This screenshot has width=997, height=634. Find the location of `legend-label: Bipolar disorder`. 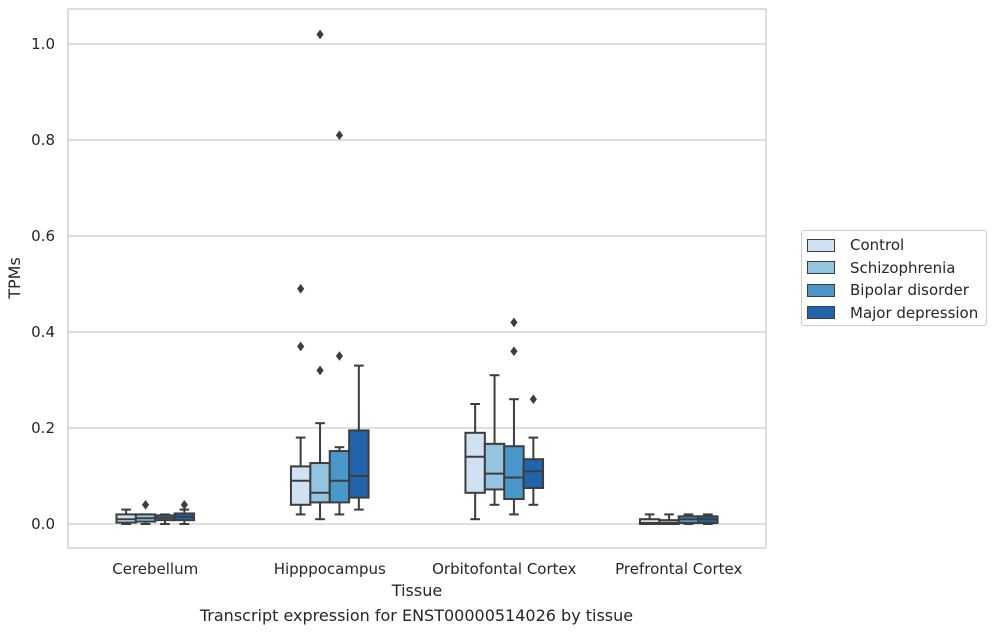

legend-label: Bipolar disorder is located at coordinates (909, 290).